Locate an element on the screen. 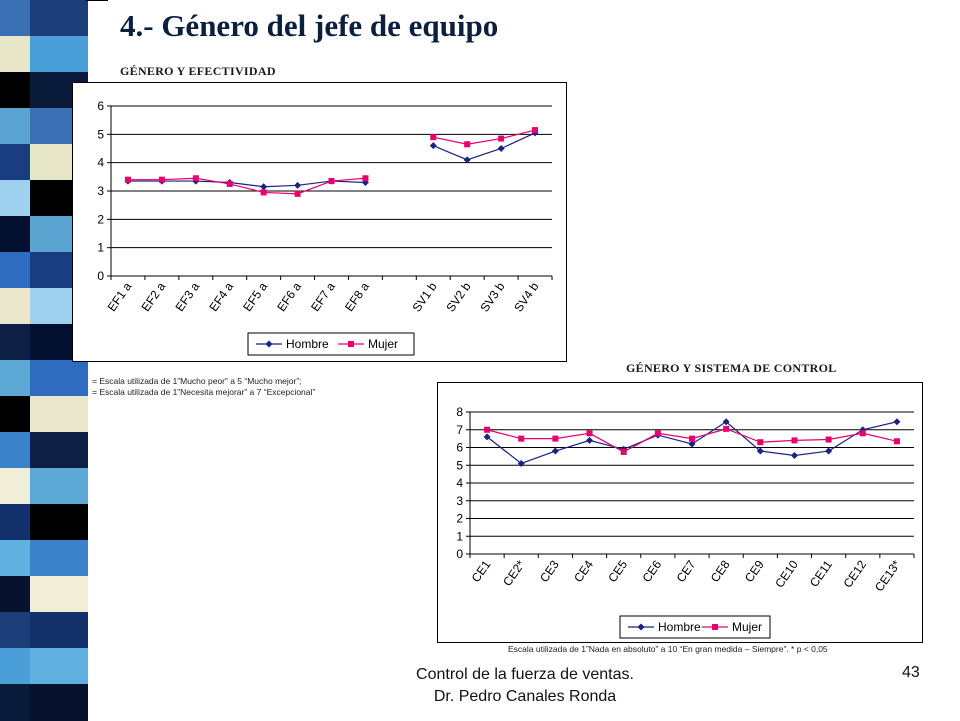  footer-line-2: Dr. Pedro Canales Ronda is located at coordinates (525, 696).